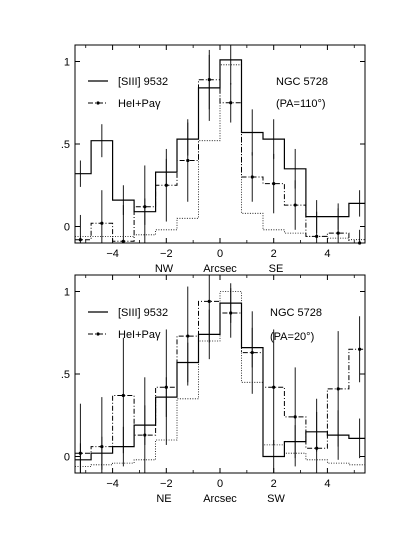 This screenshot has width=415, height=545. What do you see at coordinates (292, 337) in the screenshot?
I see `pa-label: (PA=20°)` at bounding box center [292, 337].